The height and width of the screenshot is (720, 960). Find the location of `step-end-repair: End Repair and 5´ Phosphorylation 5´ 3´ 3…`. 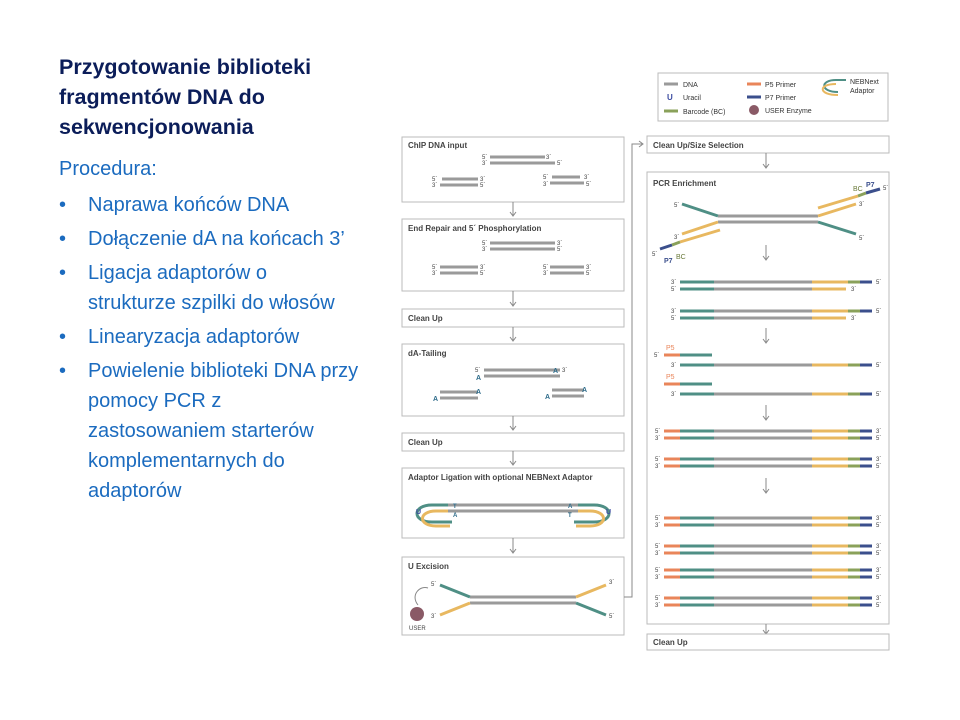

step-end-repair: End Repair and 5´ Phosphorylation 5´ 3´ 3… is located at coordinates (513, 255).